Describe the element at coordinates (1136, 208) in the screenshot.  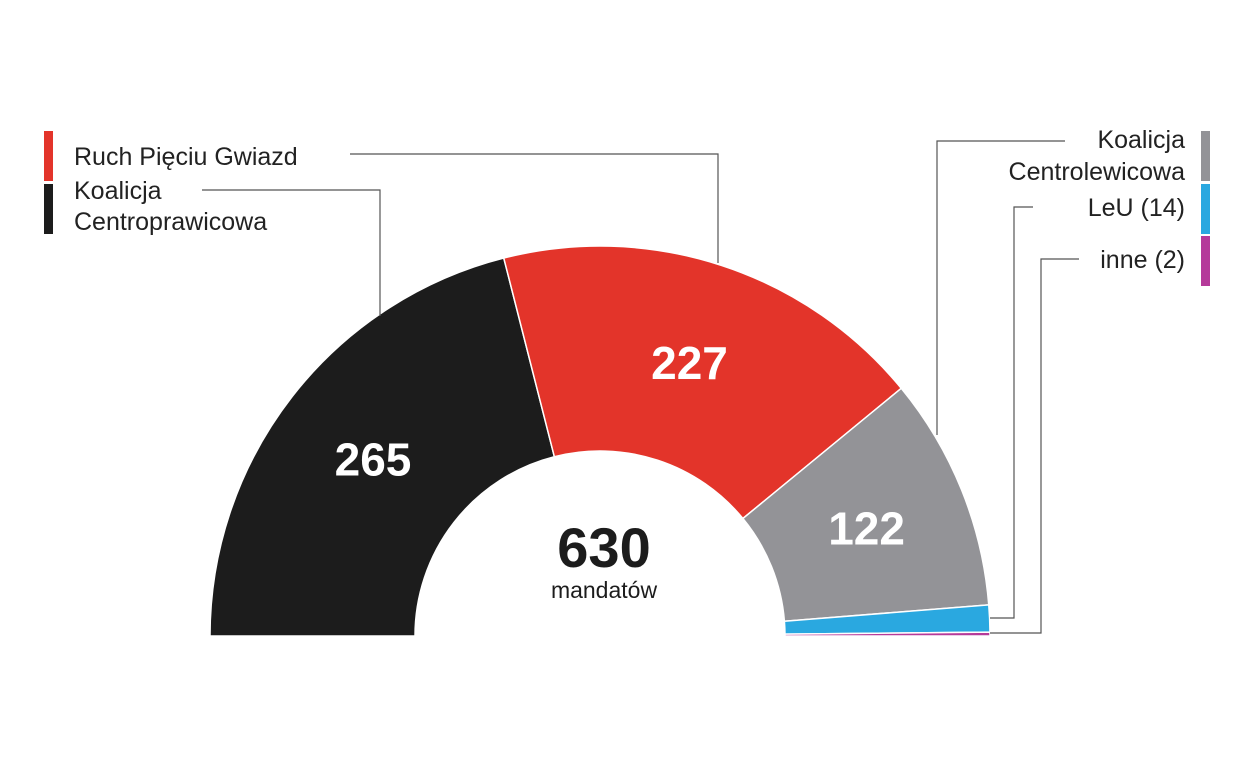
I see `legend-label-leu: LeU (14)` at that location.